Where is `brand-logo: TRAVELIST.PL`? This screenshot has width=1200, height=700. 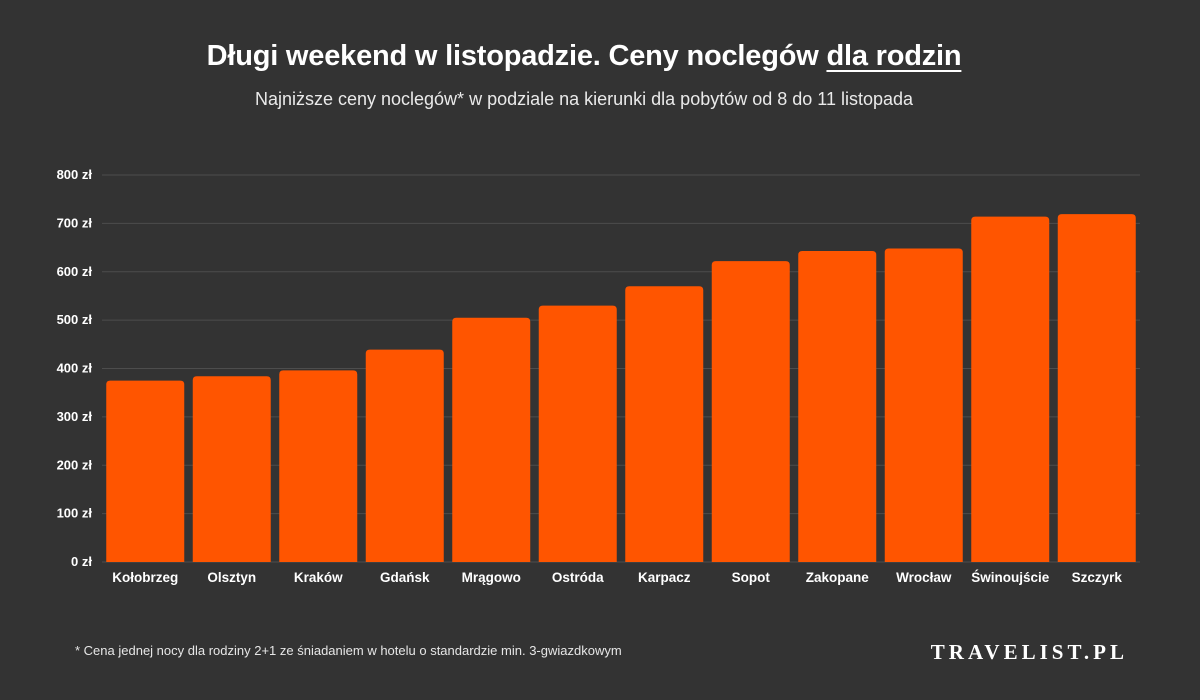
brand-logo: TRAVELIST.PL is located at coordinates (1029, 652).